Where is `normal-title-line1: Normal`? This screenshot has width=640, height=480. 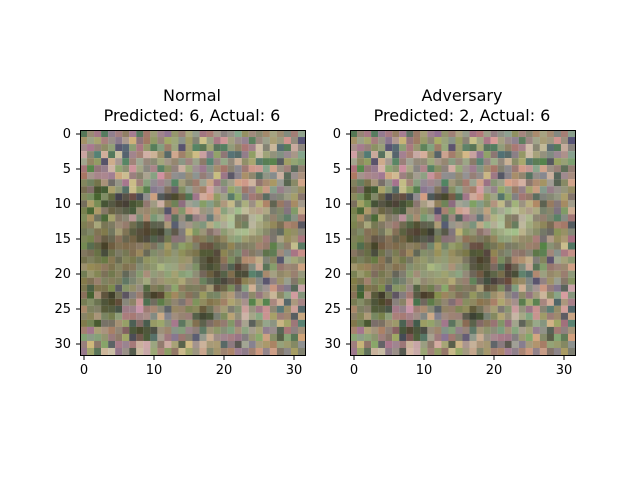
normal-title-line1: Normal is located at coordinates (192, 95).